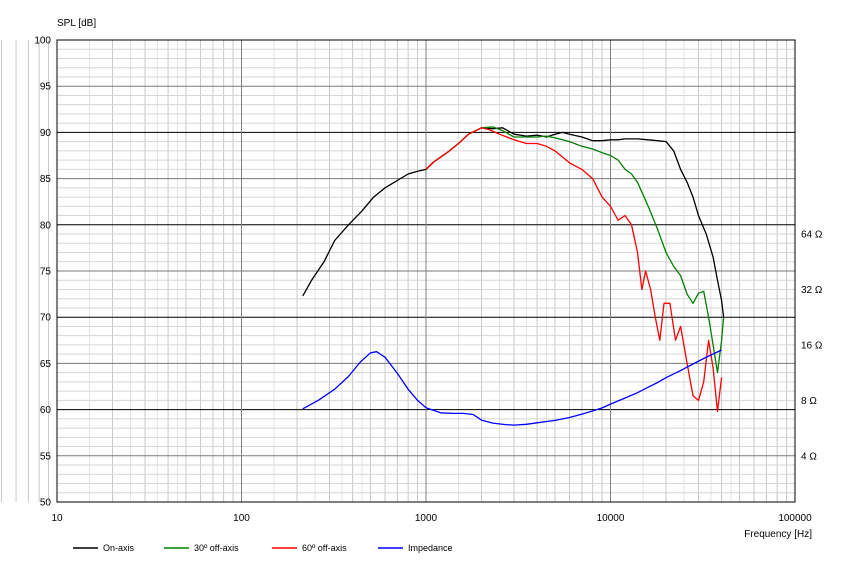 Image resolution: width=843 pixels, height=561 pixels. I want to click on x-tick-label: 100000, so click(795, 518).